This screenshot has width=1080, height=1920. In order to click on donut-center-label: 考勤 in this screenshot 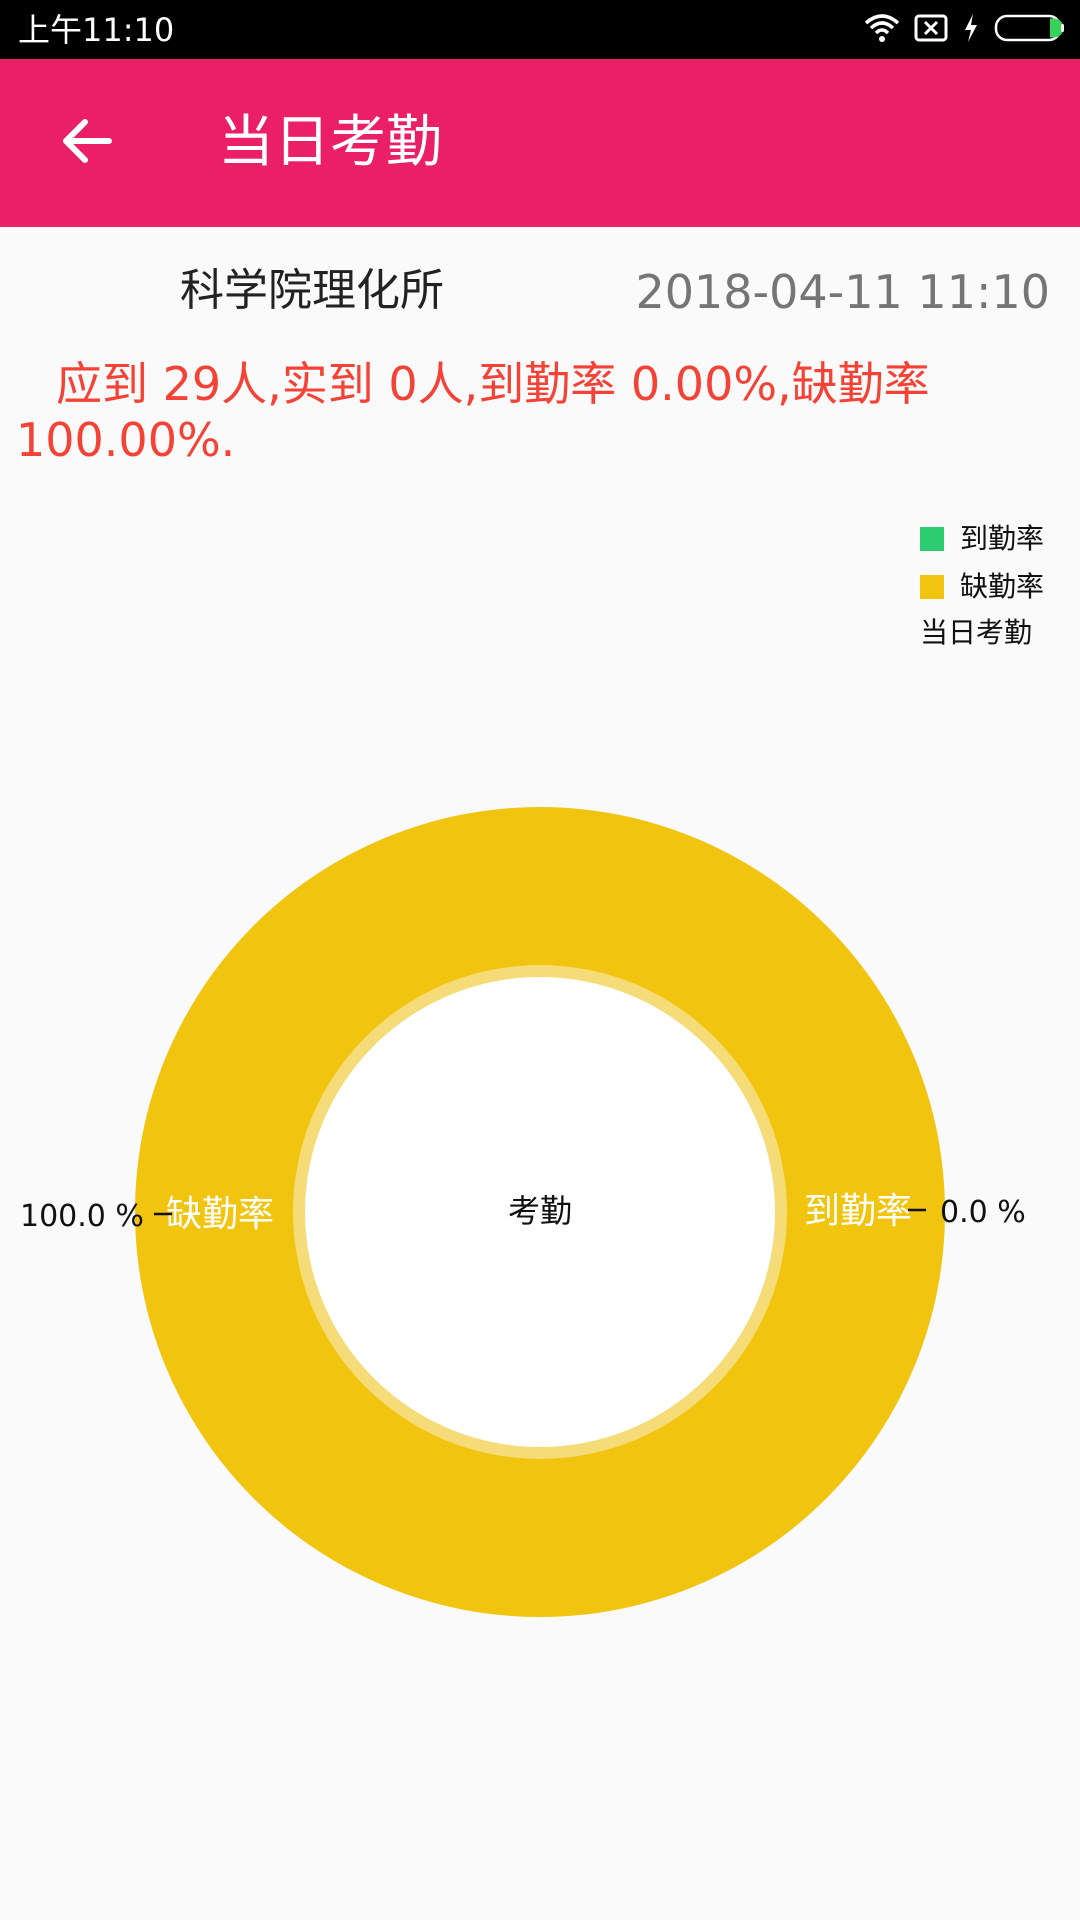, I will do `click(540, 1211)`.